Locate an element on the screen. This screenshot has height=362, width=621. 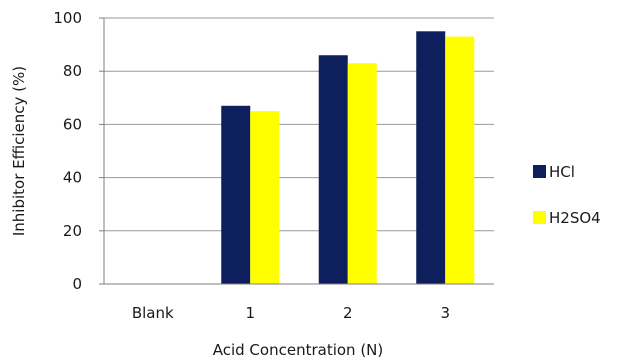
y-tick-label: 20 is located at coordinates (72, 231).